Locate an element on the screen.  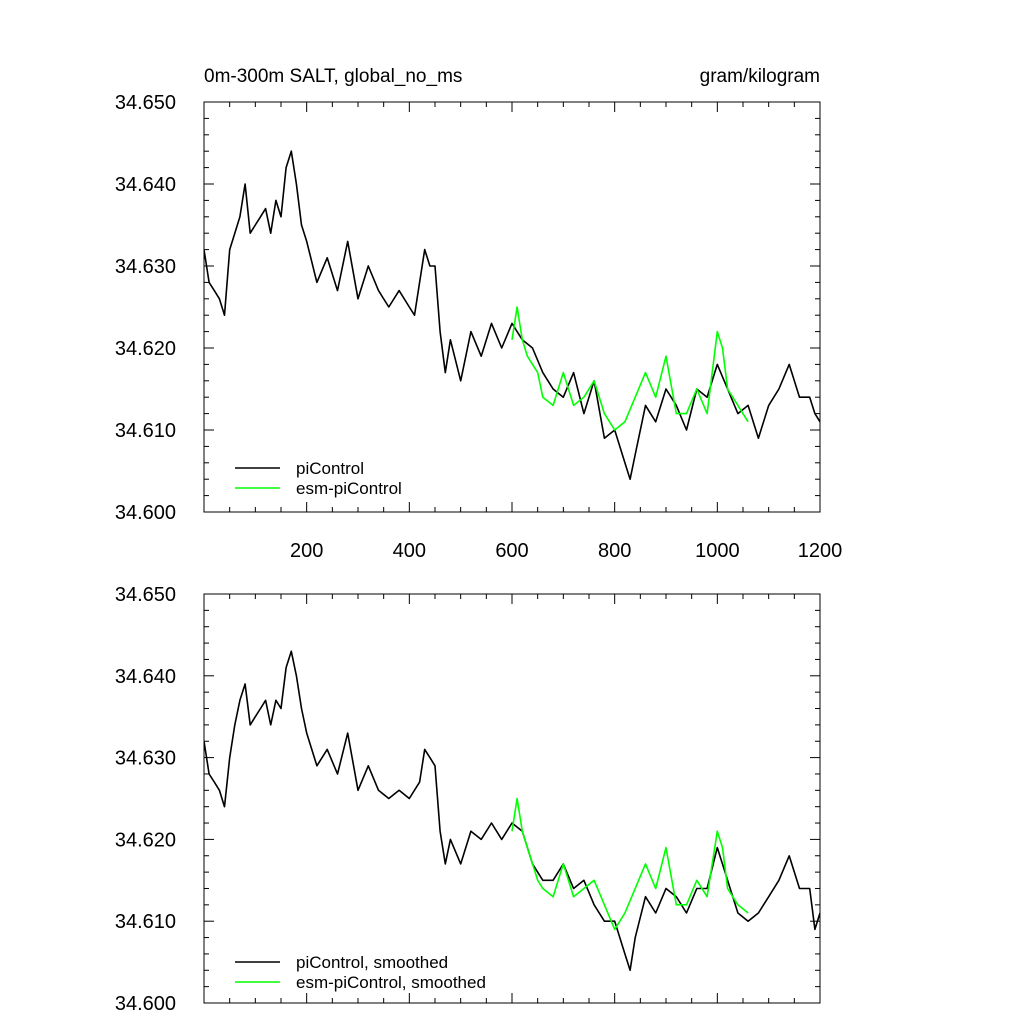
x-tick-label: 400 is located at coordinates (409, 551).